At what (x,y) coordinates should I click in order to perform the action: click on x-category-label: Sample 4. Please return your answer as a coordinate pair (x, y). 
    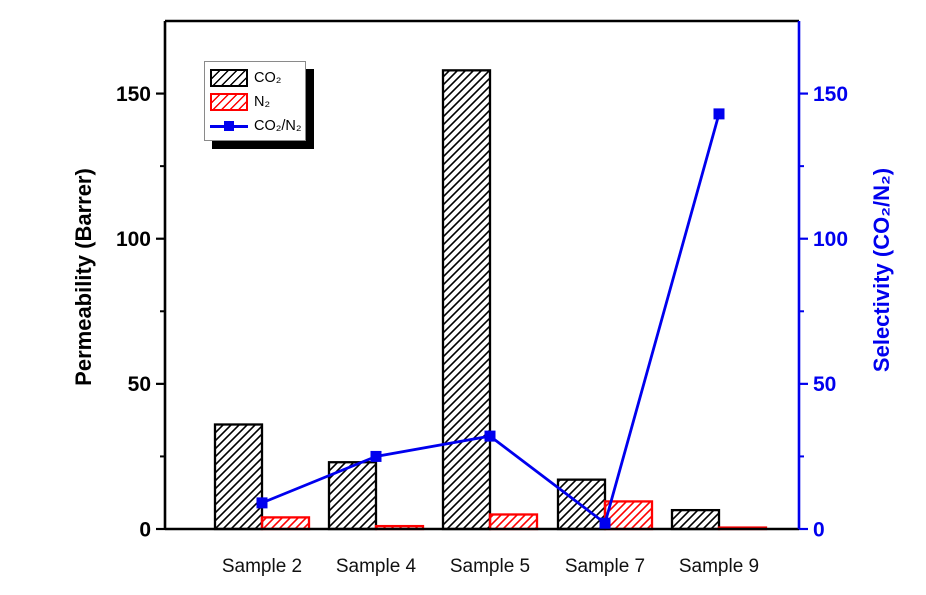
    Looking at the image, I should click on (376, 566).